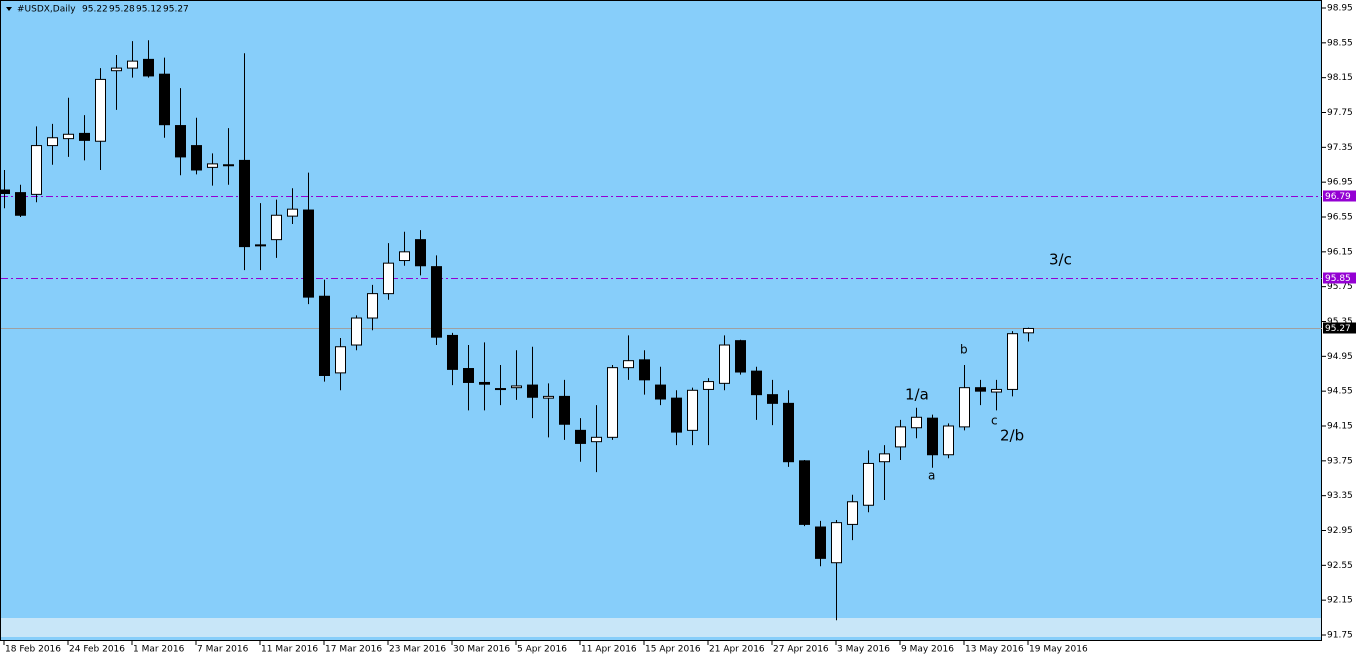 This screenshot has height=661, width=1362. Describe the element at coordinates (1340, 148) in the screenshot. I see `y-tick-label: 97.35` at that location.